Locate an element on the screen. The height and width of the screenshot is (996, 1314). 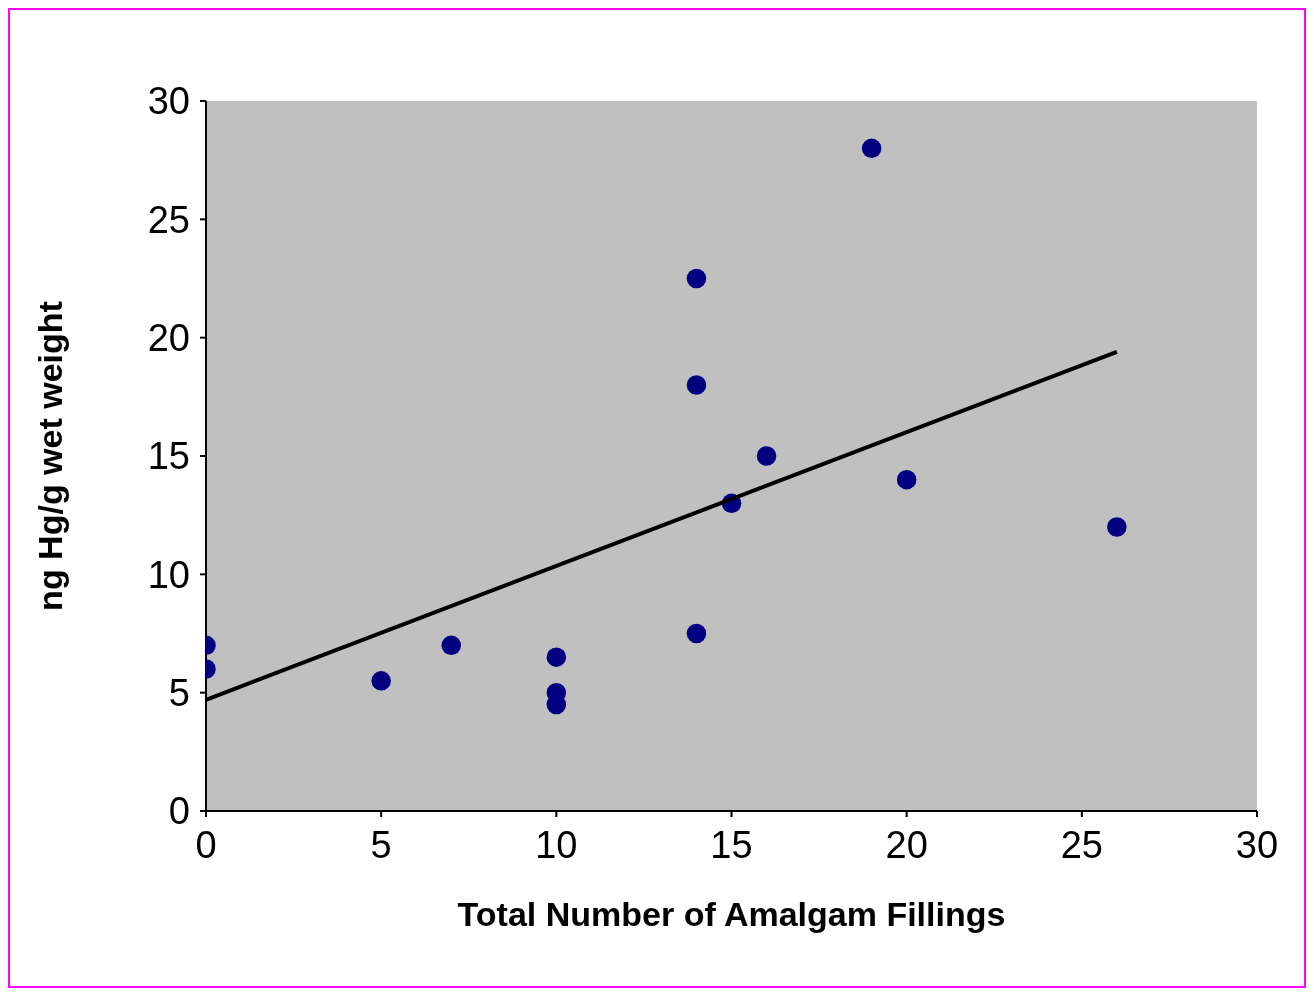
y-tick-label: 10 is located at coordinates (168, 574).